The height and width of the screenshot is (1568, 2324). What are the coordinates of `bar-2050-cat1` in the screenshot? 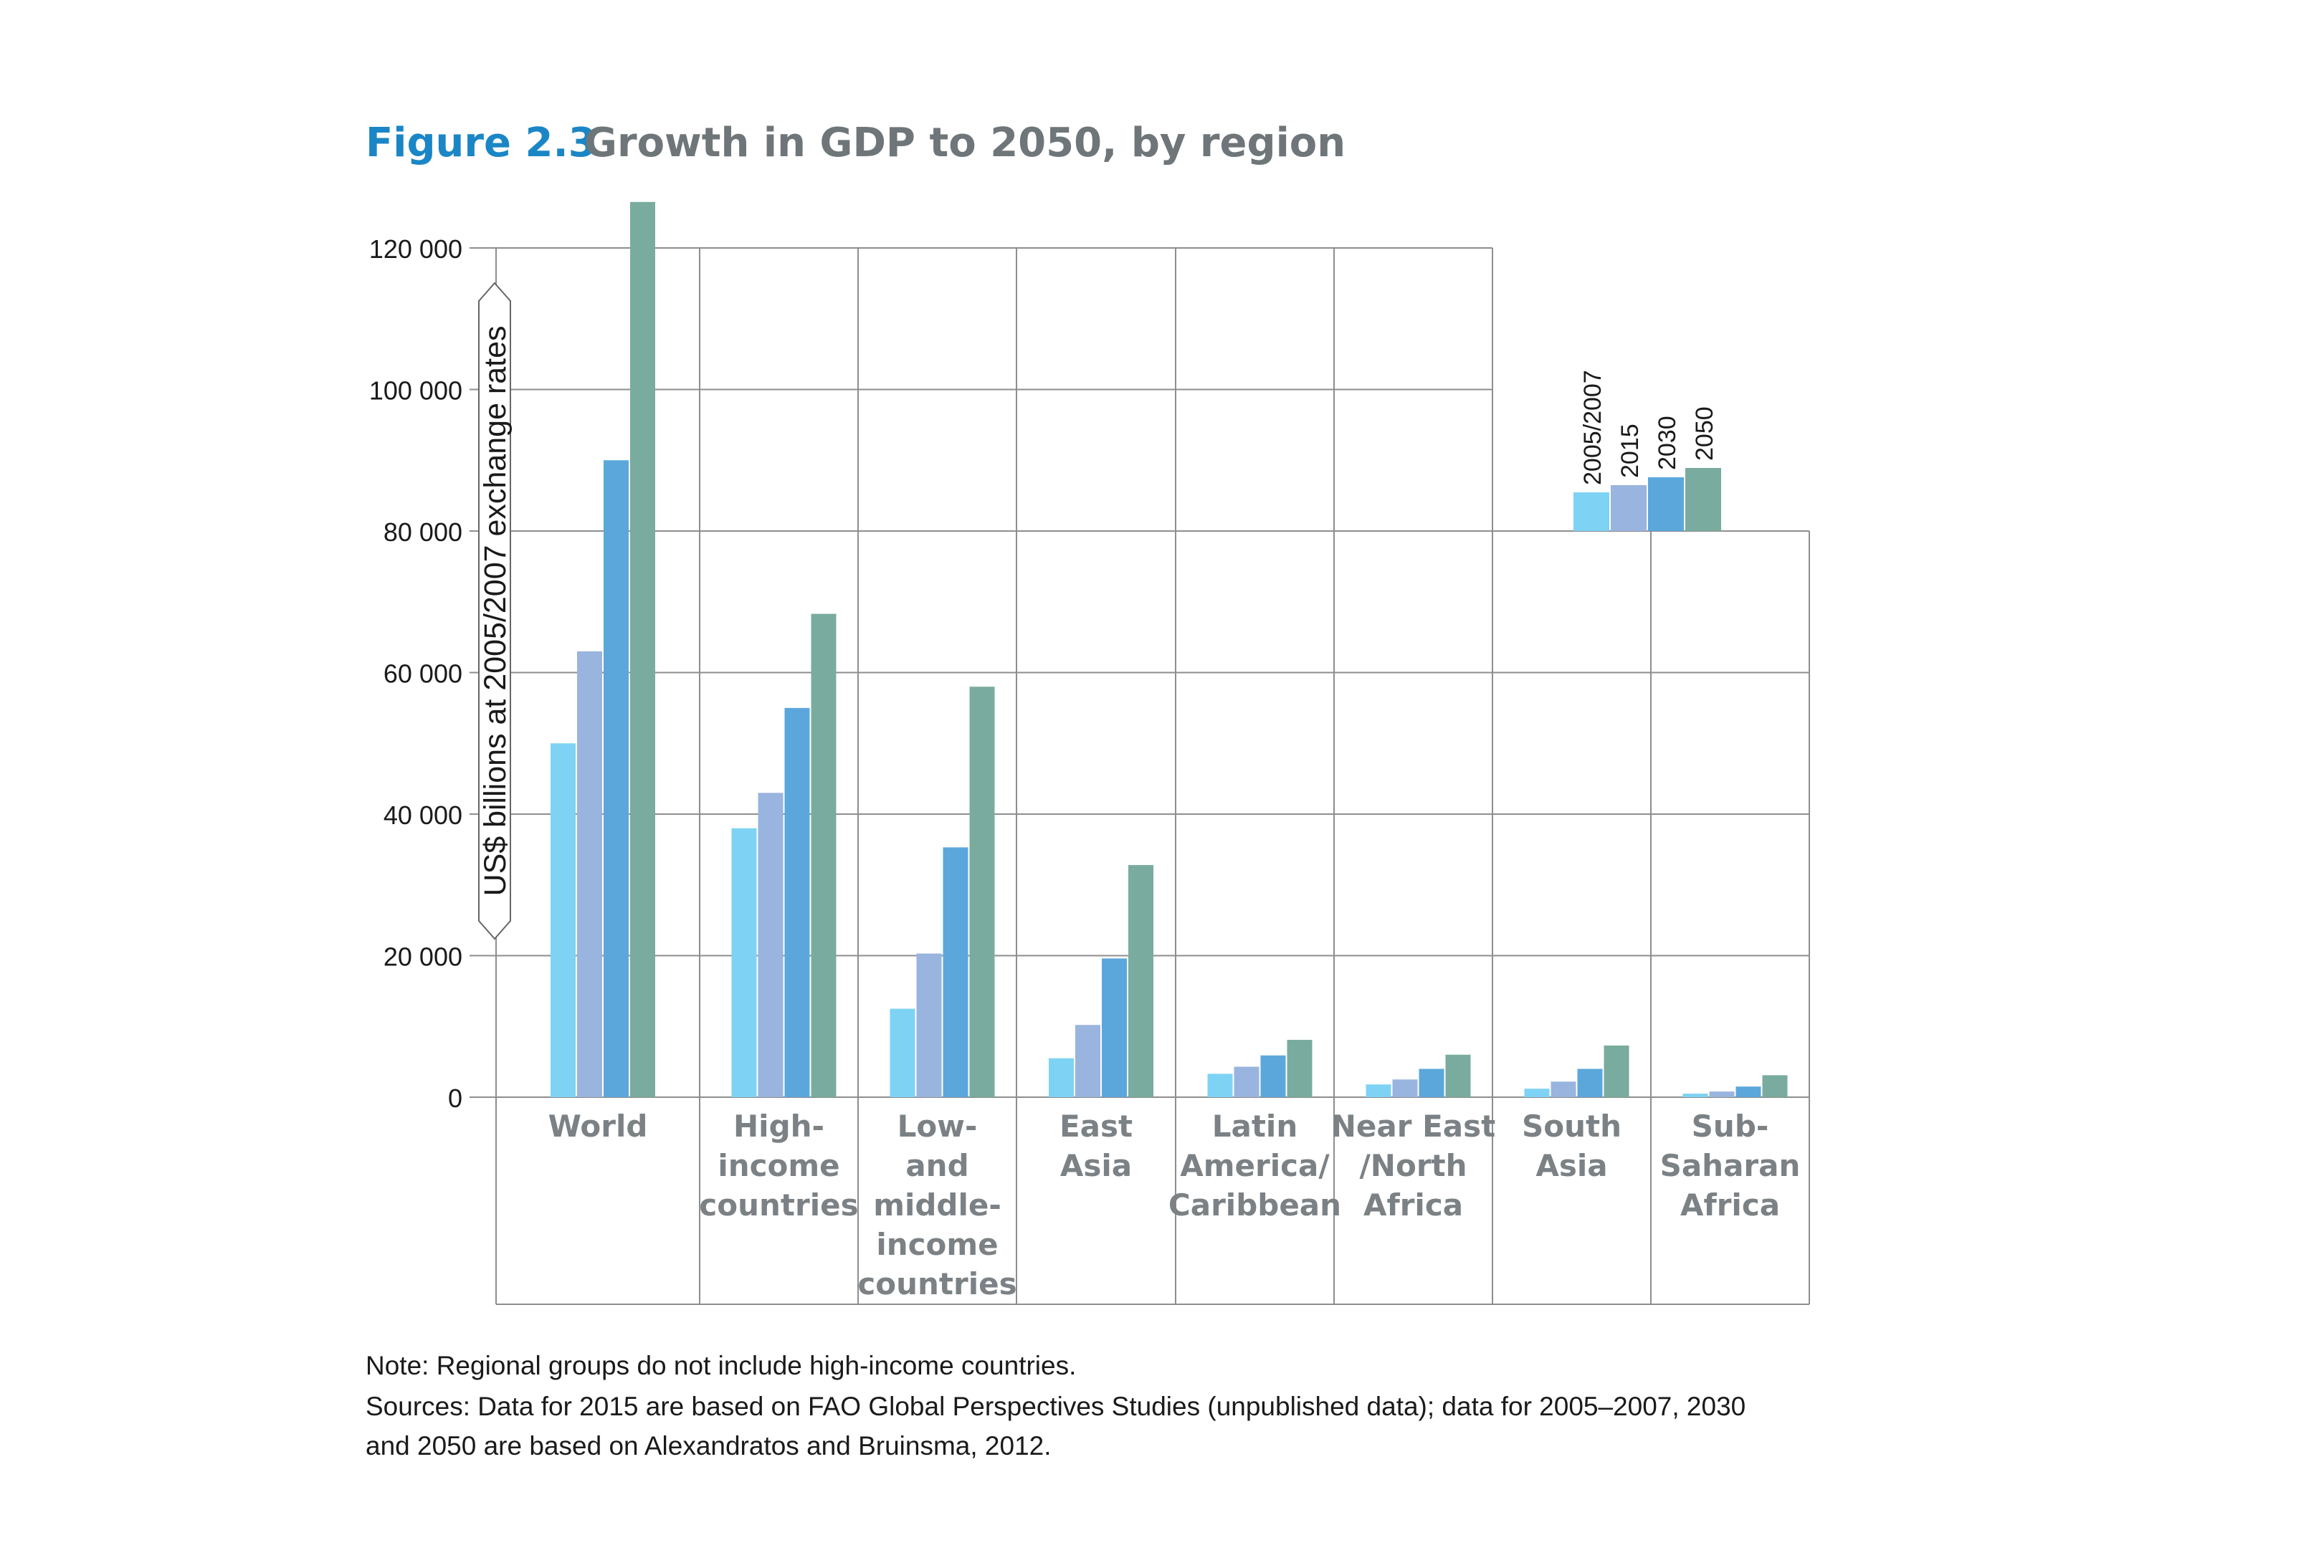 It's located at (824, 855).